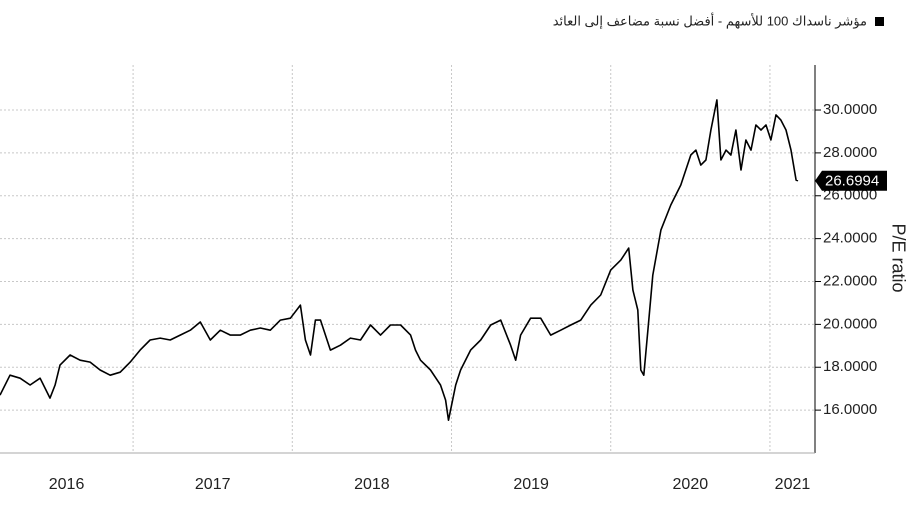 This screenshot has width=910, height=510. I want to click on x-tick-label: 2016, so click(67, 484).